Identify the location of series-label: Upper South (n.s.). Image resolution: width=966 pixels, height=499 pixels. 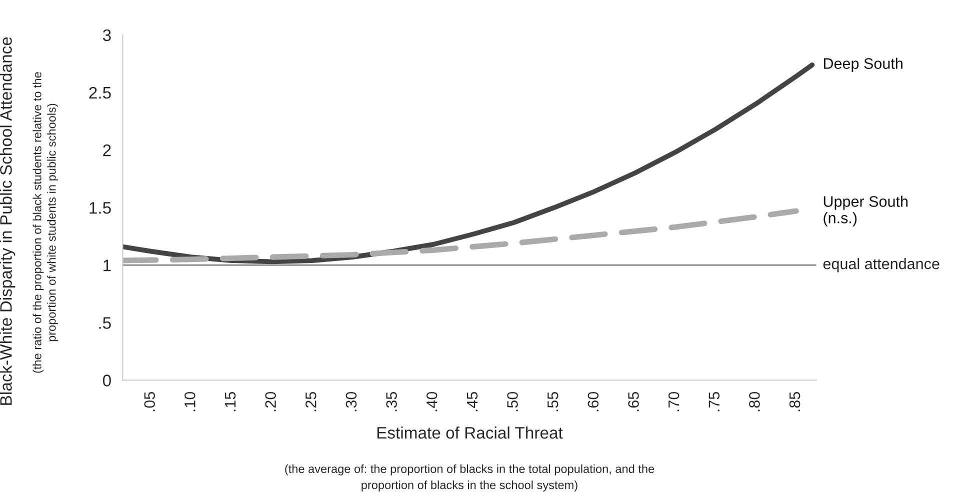
(866, 211).